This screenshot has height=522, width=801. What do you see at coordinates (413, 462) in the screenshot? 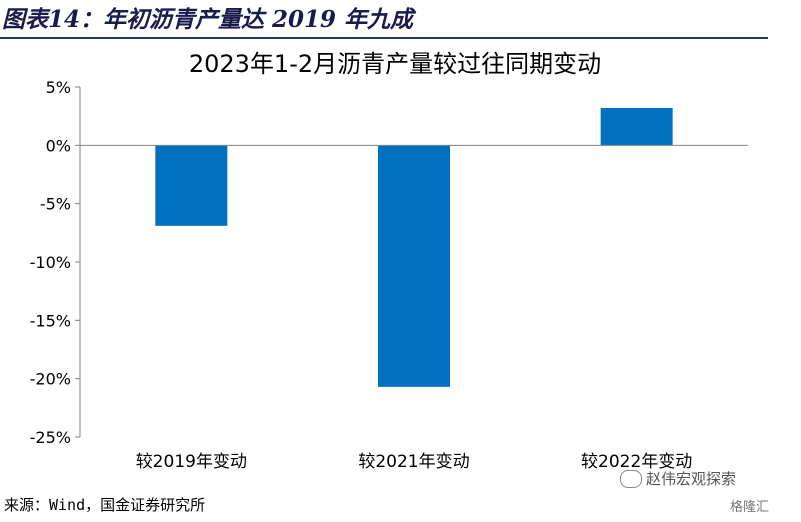
I see `x-tick-label: 较2021年变动` at bounding box center [413, 462].